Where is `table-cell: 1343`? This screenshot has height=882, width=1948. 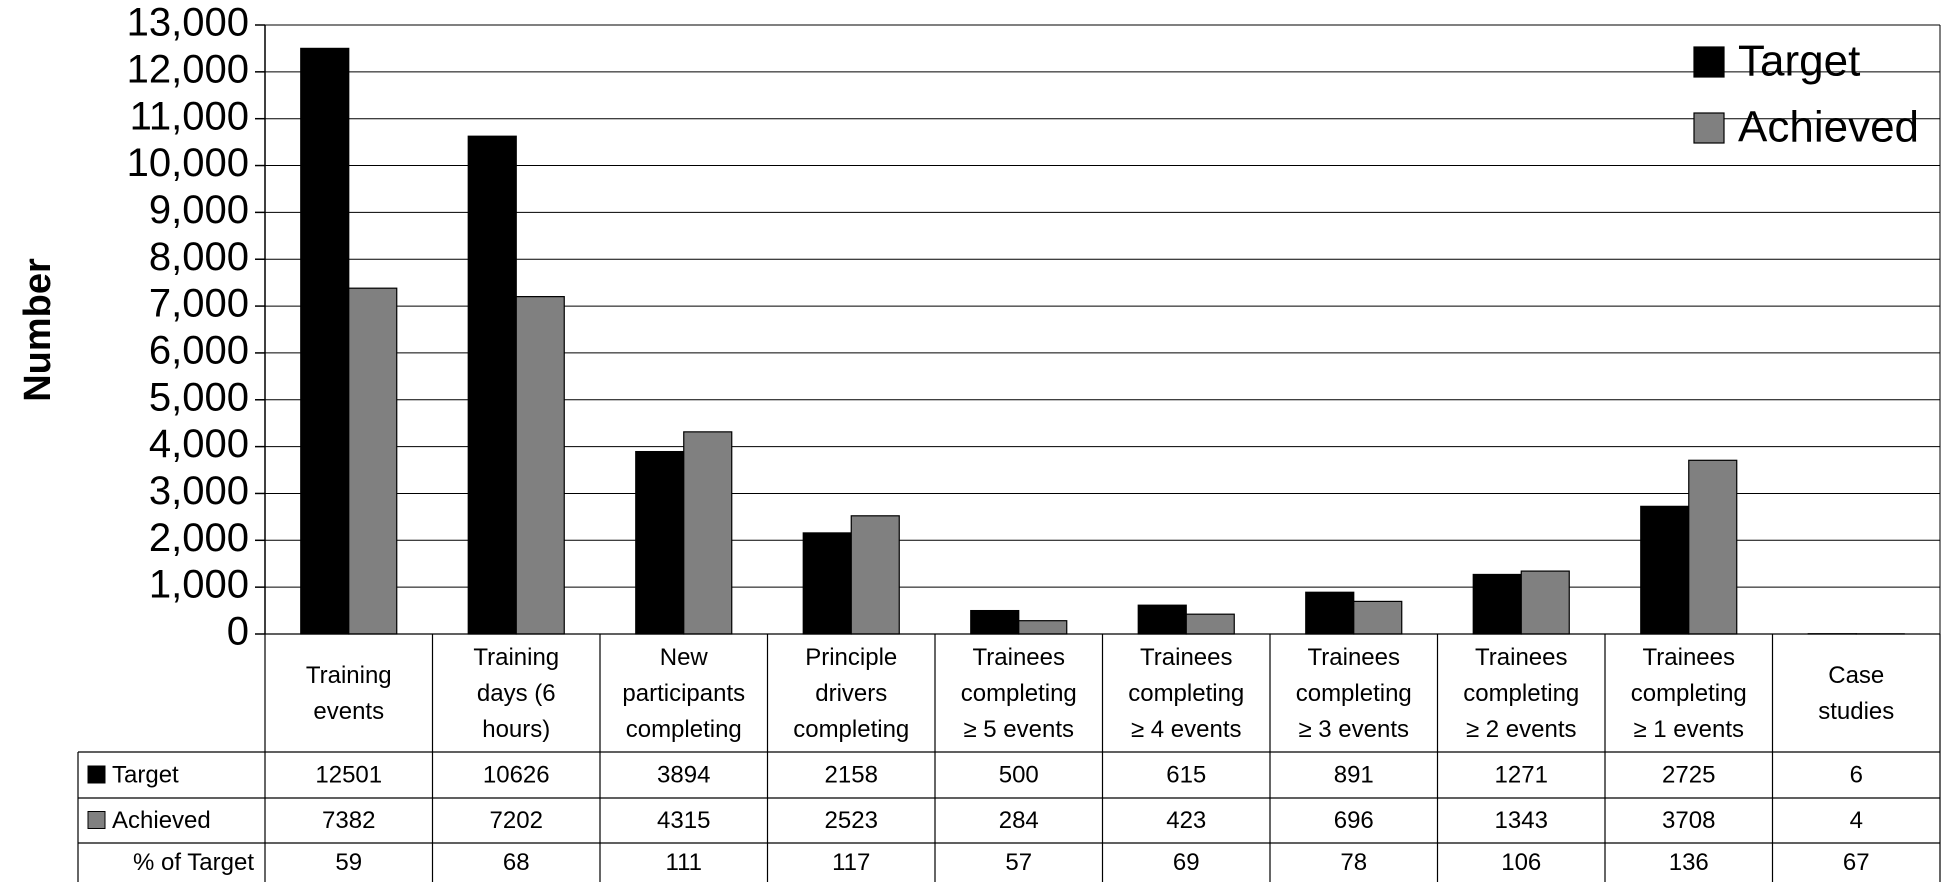
table-cell: 1343 is located at coordinates (1521, 820).